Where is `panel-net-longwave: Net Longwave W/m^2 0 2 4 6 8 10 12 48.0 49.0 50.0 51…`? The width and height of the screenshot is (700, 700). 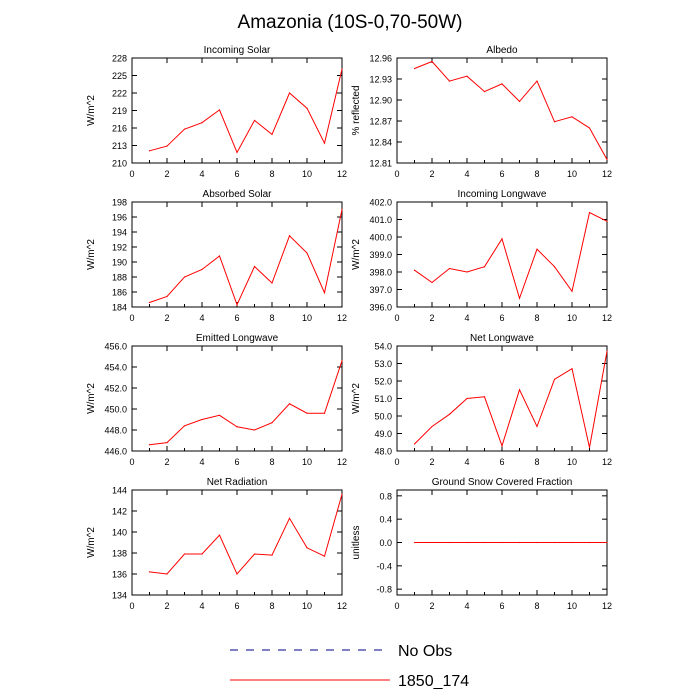
panel-net-longwave: Net Longwave W/m^2 0 2 4 6 8 10 12 48.0 49.0 50.0 51… is located at coordinates (481, 400).